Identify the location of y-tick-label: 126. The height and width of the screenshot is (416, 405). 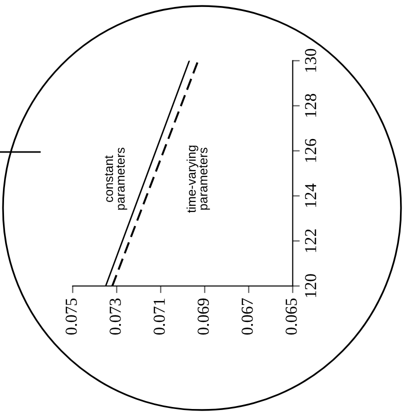
(310, 150).